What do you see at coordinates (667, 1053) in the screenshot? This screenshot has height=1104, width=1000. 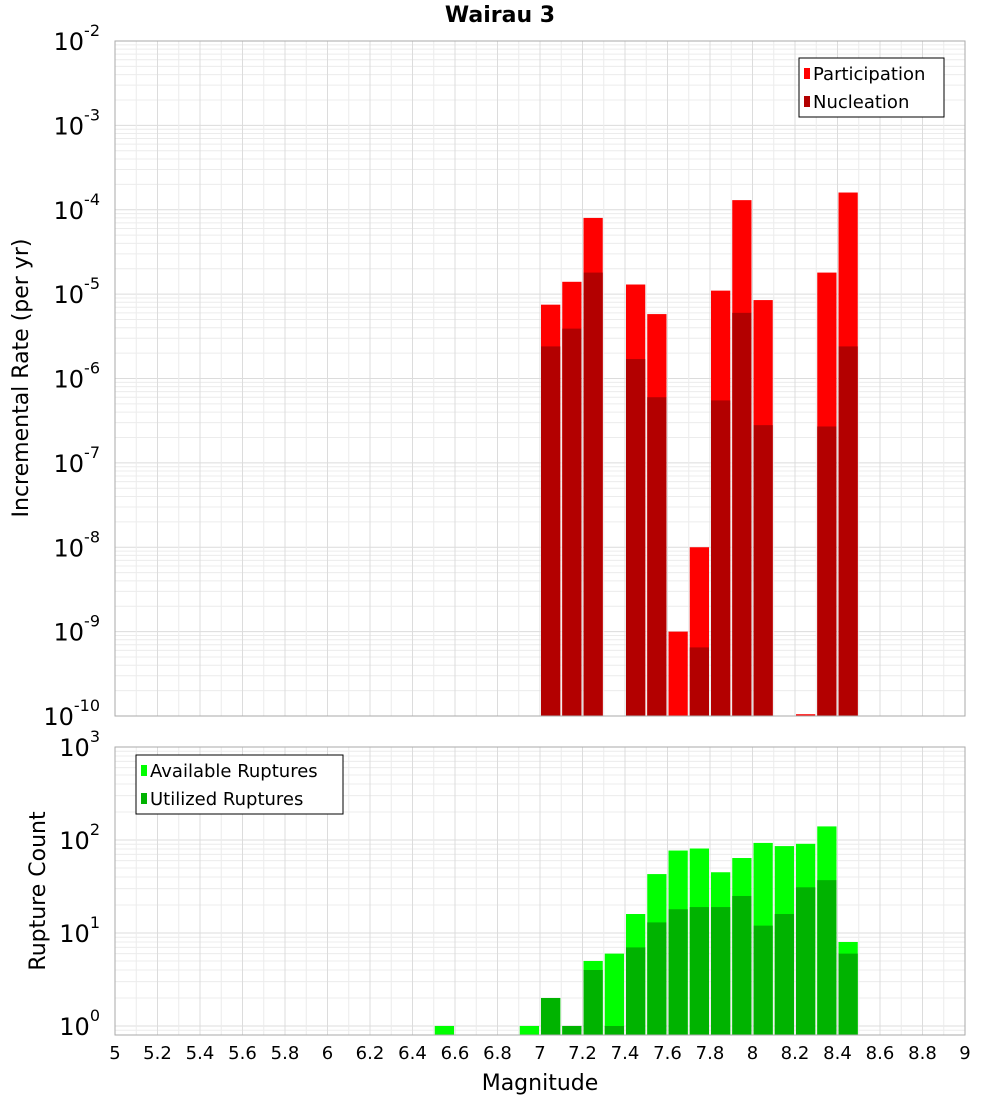 I see `x-tick-label: 7.6` at bounding box center [667, 1053].